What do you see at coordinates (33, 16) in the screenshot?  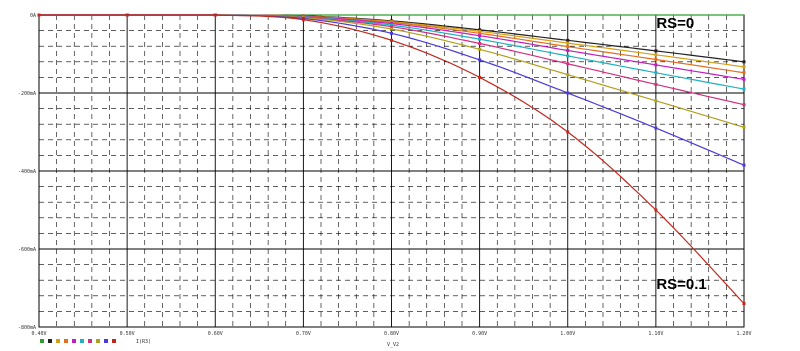 I see `y-tick-label: 0A` at bounding box center [33, 16].